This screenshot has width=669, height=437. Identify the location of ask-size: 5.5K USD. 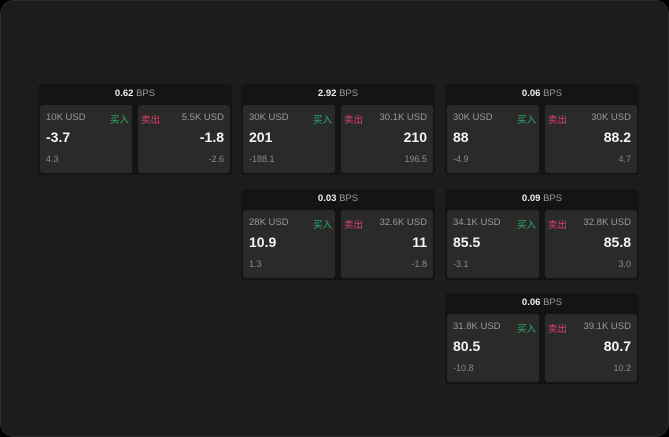
(202, 117).